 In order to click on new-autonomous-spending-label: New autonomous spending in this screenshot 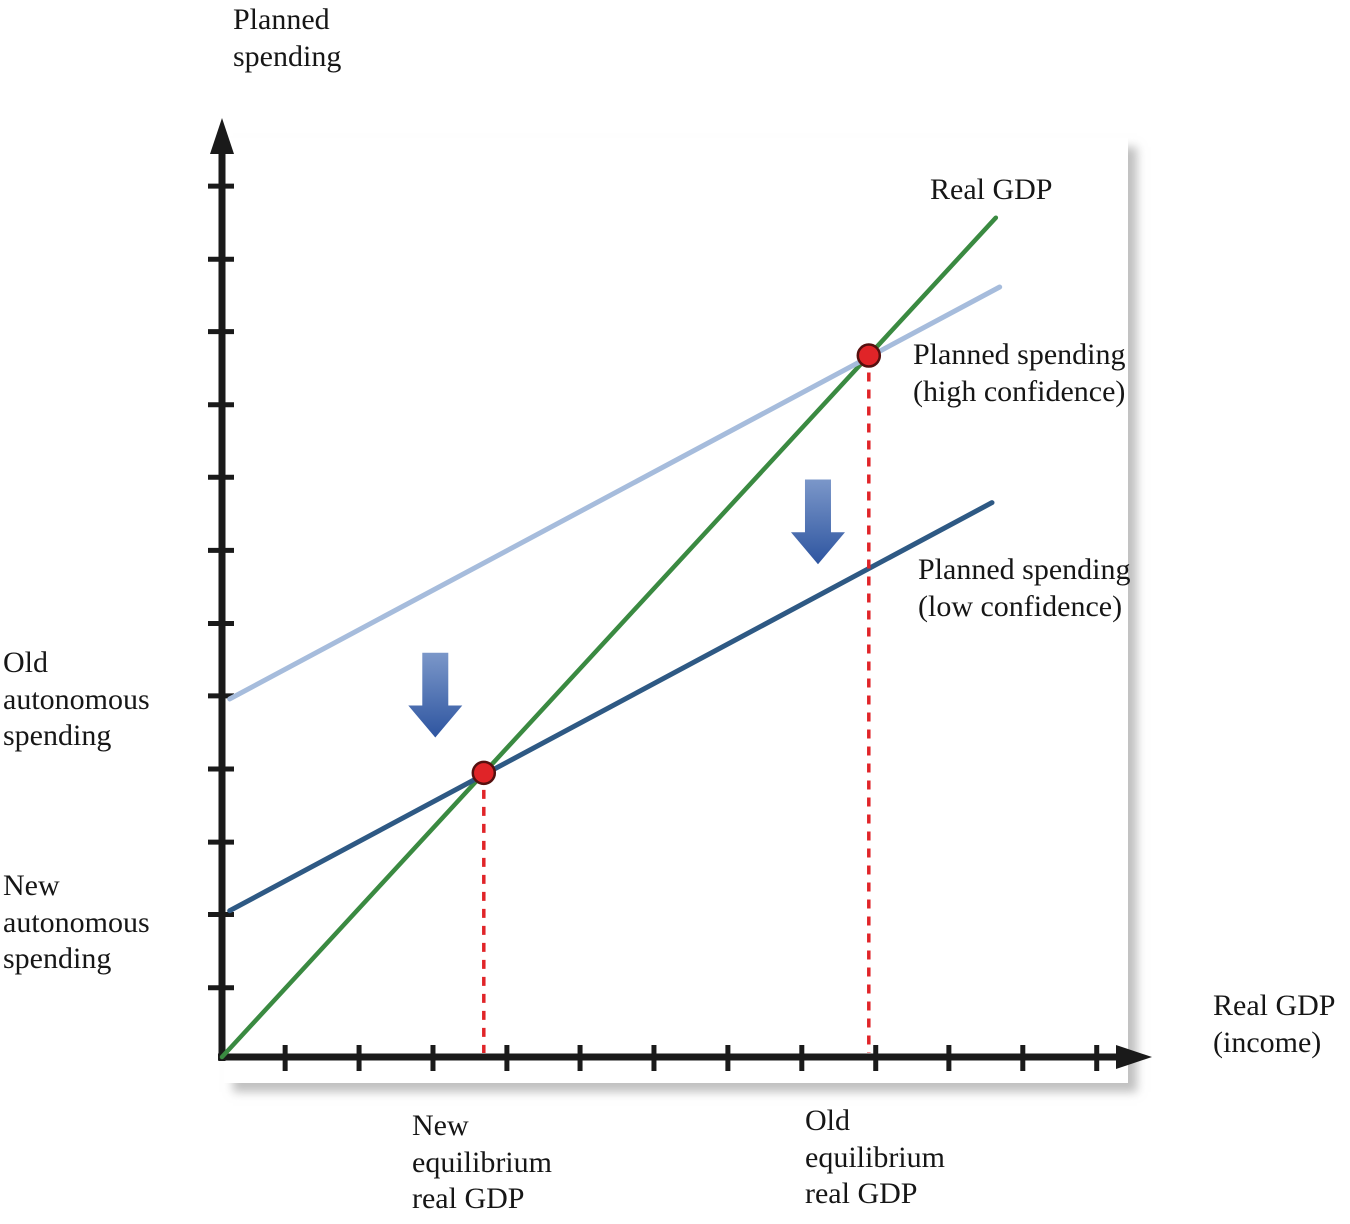, I will do `click(76, 922)`.